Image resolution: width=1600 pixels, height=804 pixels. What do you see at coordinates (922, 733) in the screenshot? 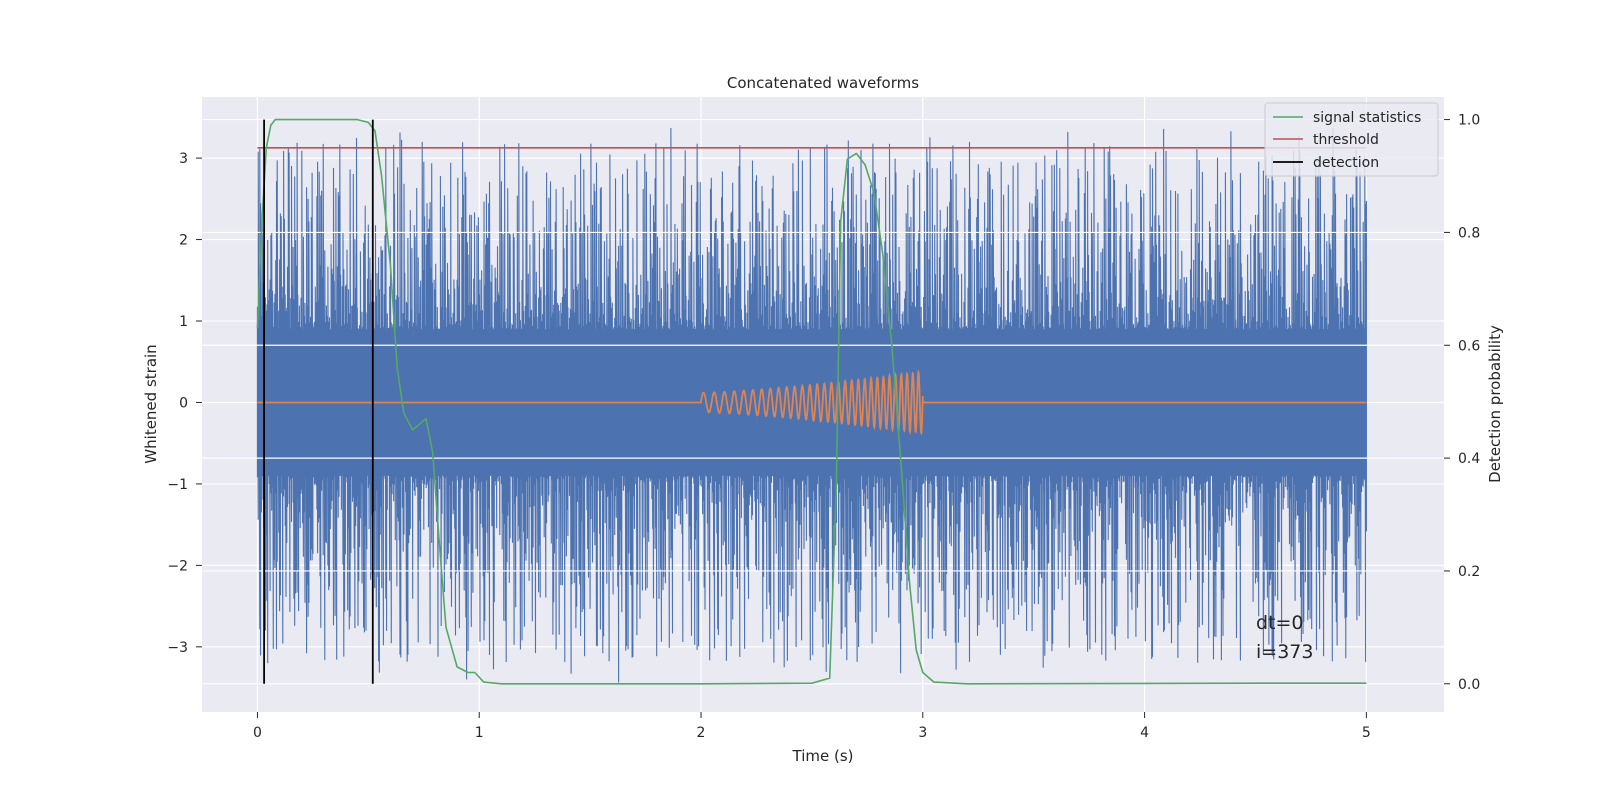
I see `x-tick-label: 3` at bounding box center [922, 733].